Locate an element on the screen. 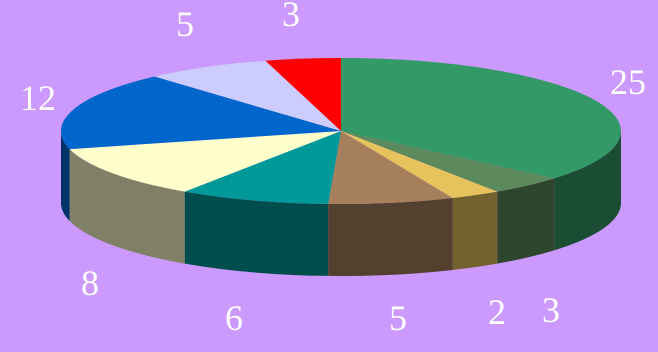 The width and height of the screenshot is (658, 352). data-label-8: 5 is located at coordinates (185, 24).